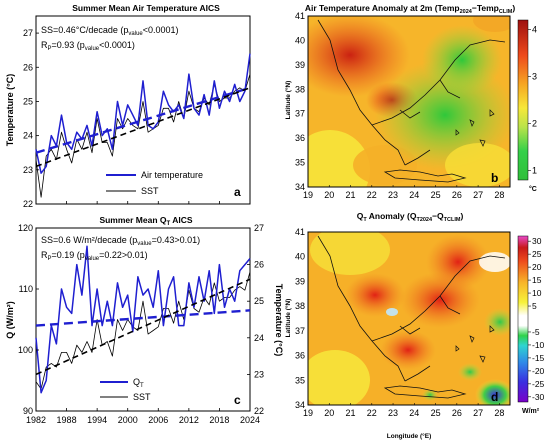  What do you see at coordinates (534, 76) in the screenshot?
I see `colorbar-tick-label: 3` at bounding box center [534, 76].